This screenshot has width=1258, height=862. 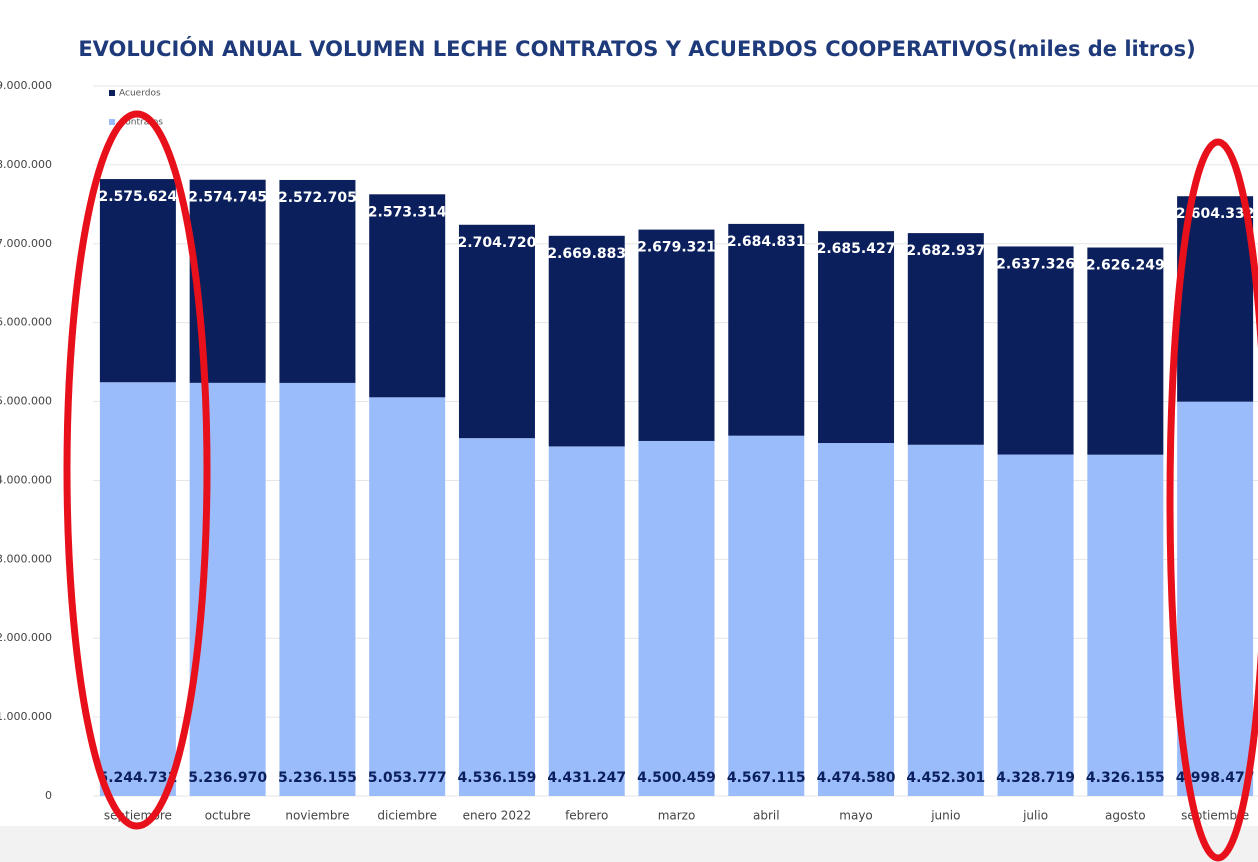 What do you see at coordinates (26, 322) in the screenshot?
I see `y-tick-label: 6.000.000` at bounding box center [26, 322].